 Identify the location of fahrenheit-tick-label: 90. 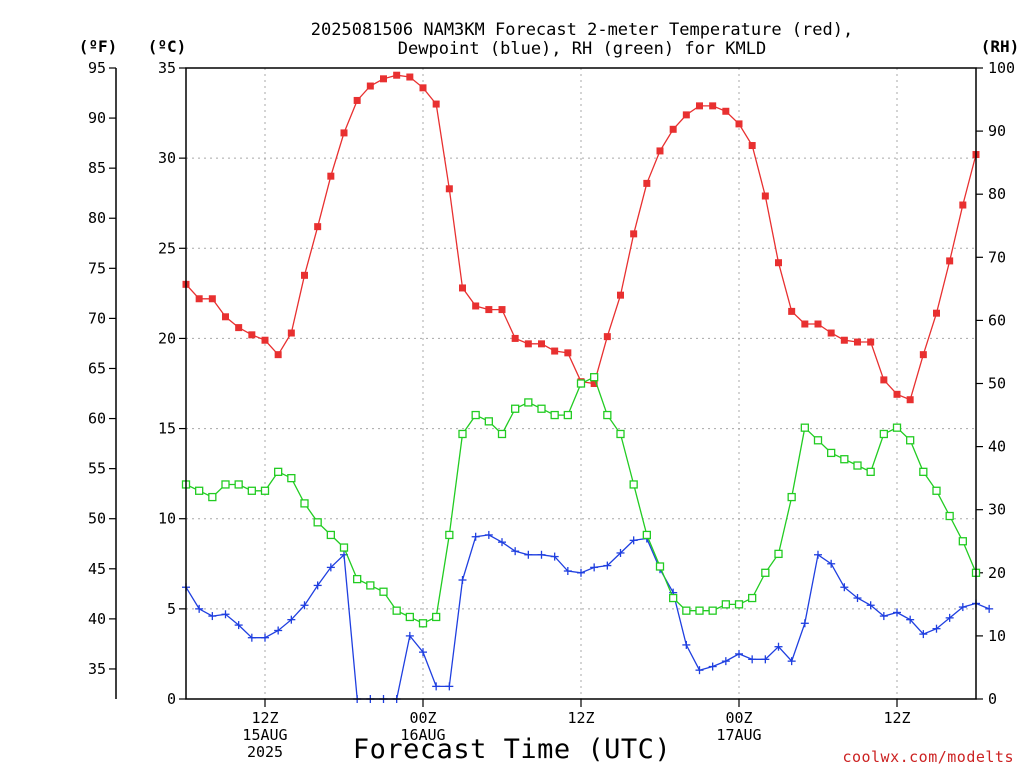
(97, 118).